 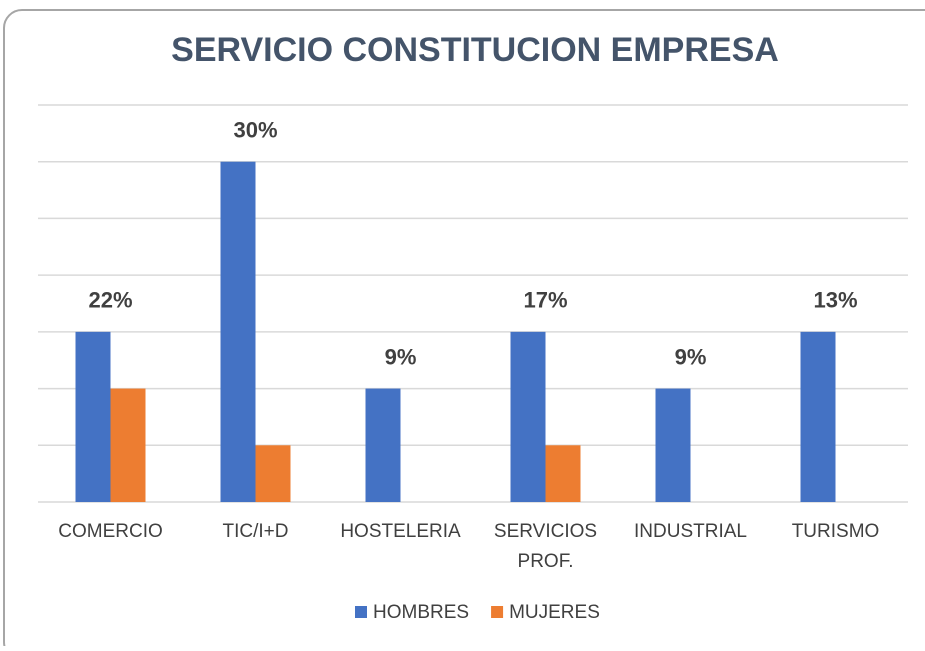 What do you see at coordinates (256, 531) in the screenshot?
I see `x-tick-label: TIC/I+D` at bounding box center [256, 531].